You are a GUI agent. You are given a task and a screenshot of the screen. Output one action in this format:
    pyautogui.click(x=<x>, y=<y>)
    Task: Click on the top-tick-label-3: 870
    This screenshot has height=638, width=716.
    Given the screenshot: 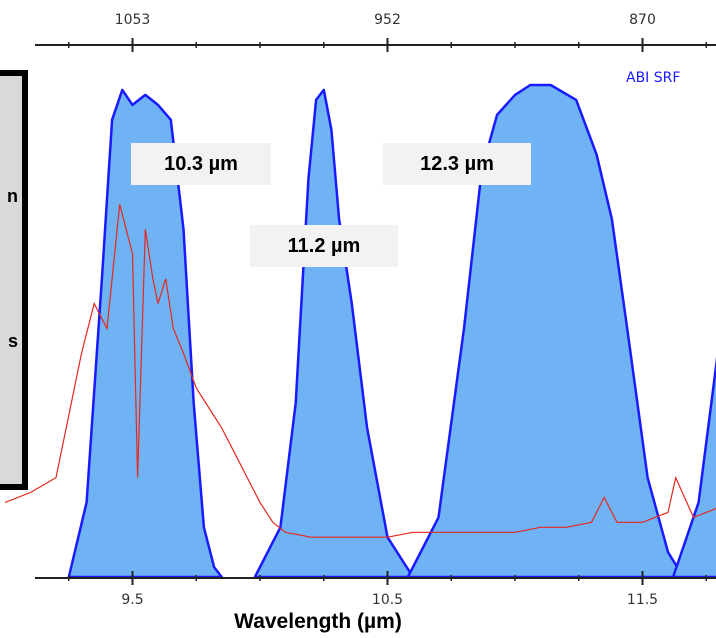 What is the action you would take?
    pyautogui.click(x=642, y=20)
    